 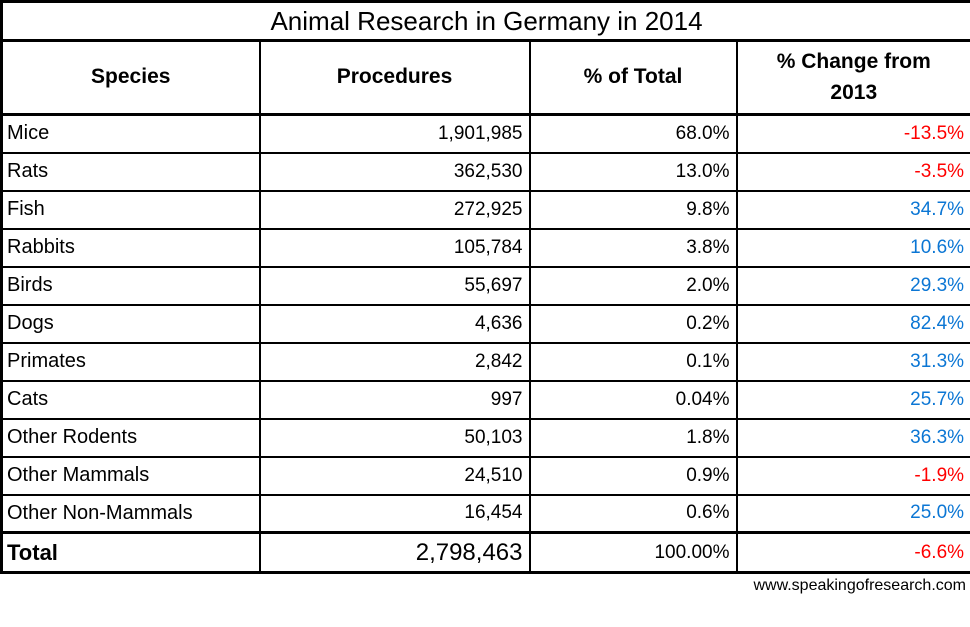 I want to click on table-row-primates: Primates 2,842 0.1% 31.3%, so click(x=485, y=361).